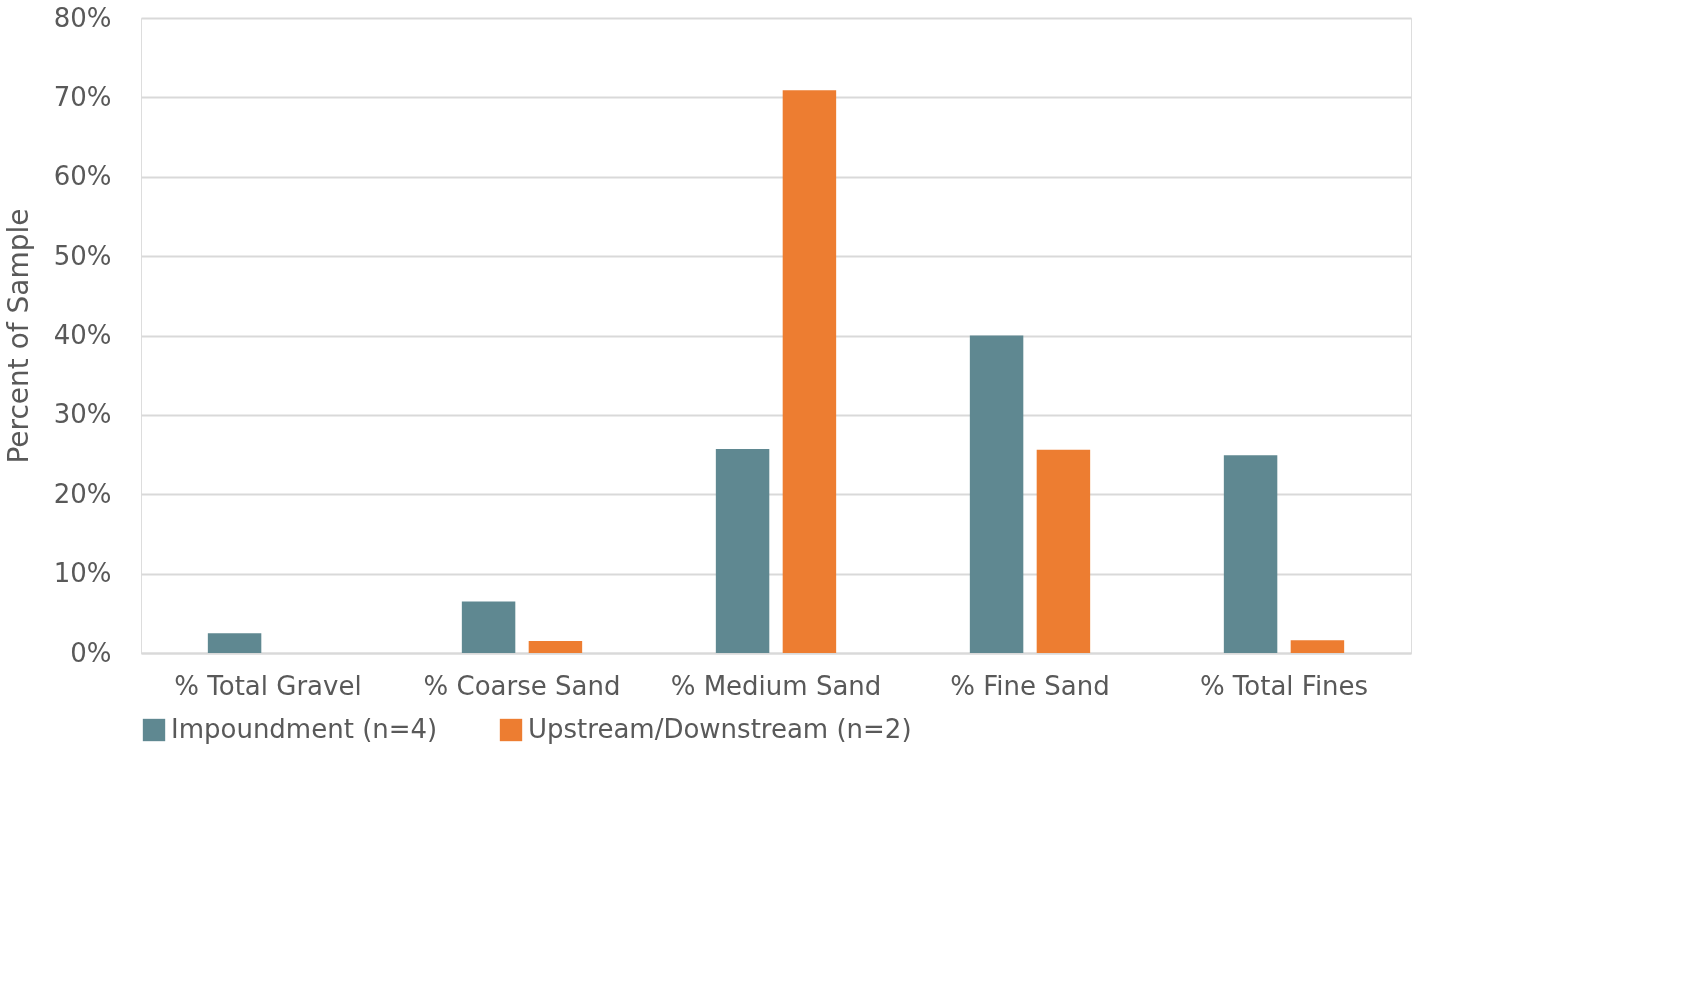 This screenshot has height=1006, width=1688. What do you see at coordinates (82, 493) in the screenshot?
I see `y-tick-label: 20%` at bounding box center [82, 493].